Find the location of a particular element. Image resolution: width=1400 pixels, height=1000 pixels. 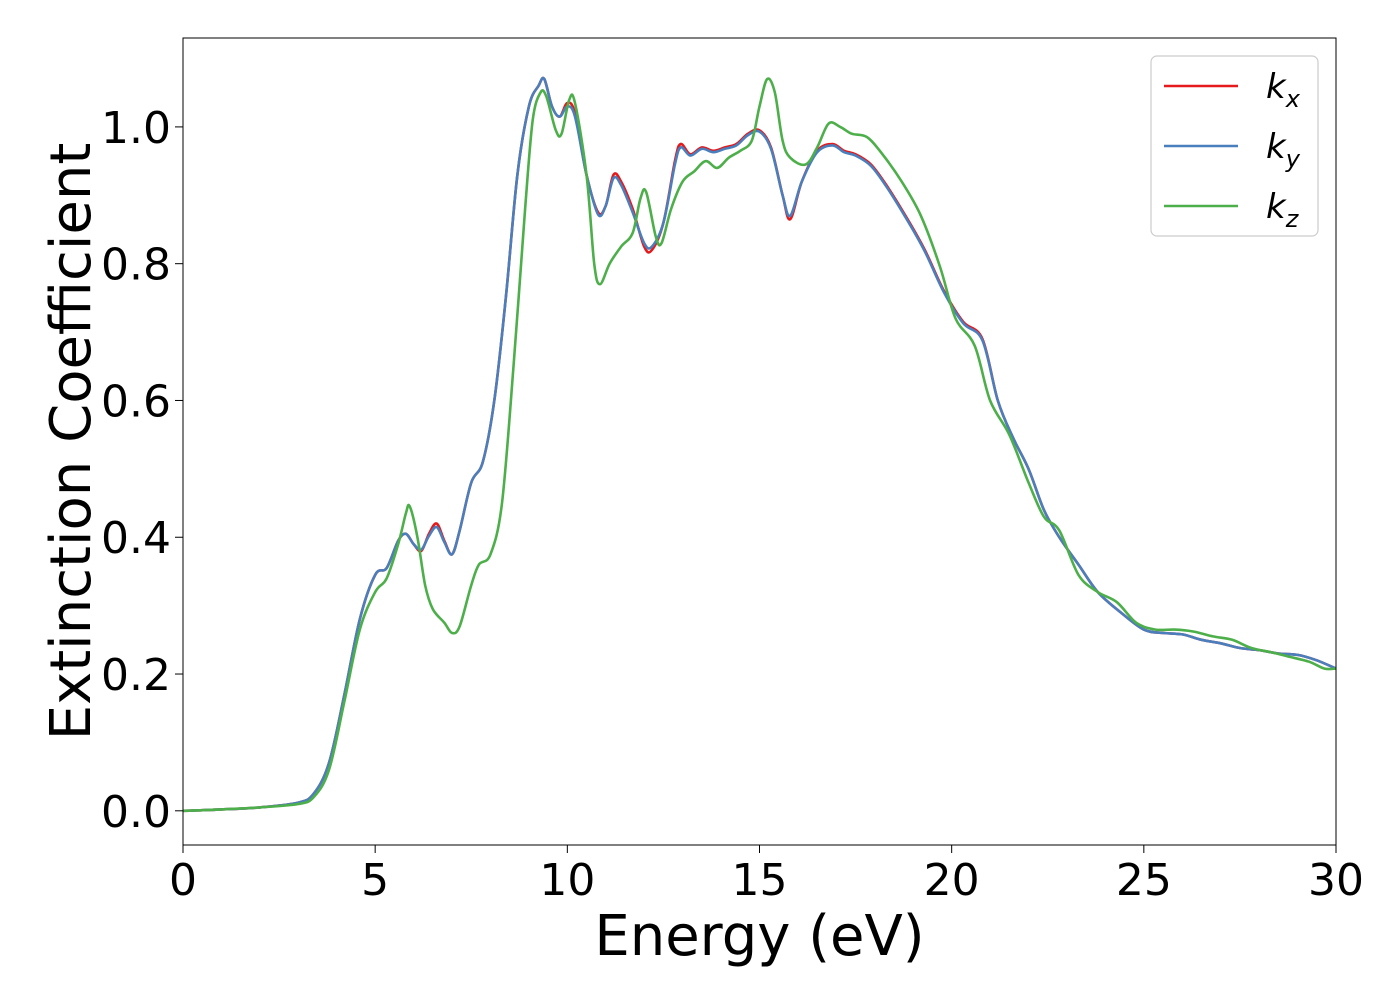

x-tick-label: 10 is located at coordinates (567, 880).